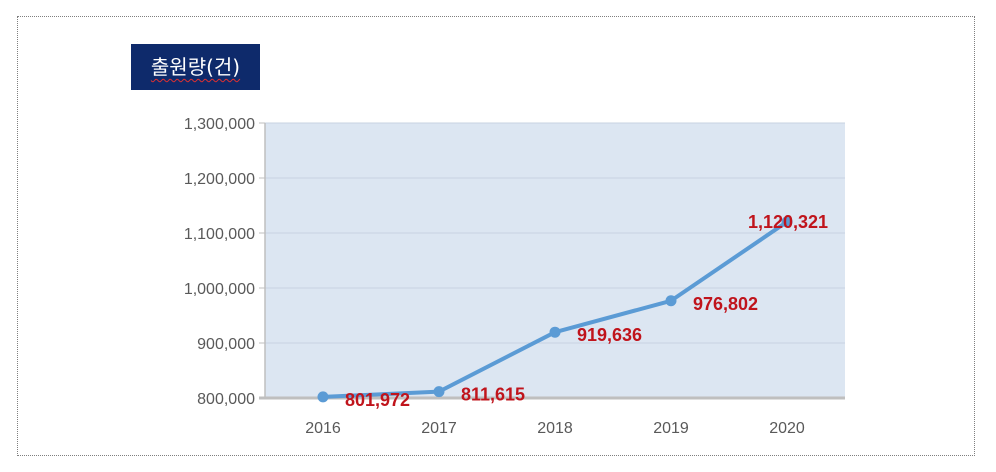  What do you see at coordinates (219, 179) in the screenshot?
I see `y-tick-label: 1,200,000` at bounding box center [219, 179].